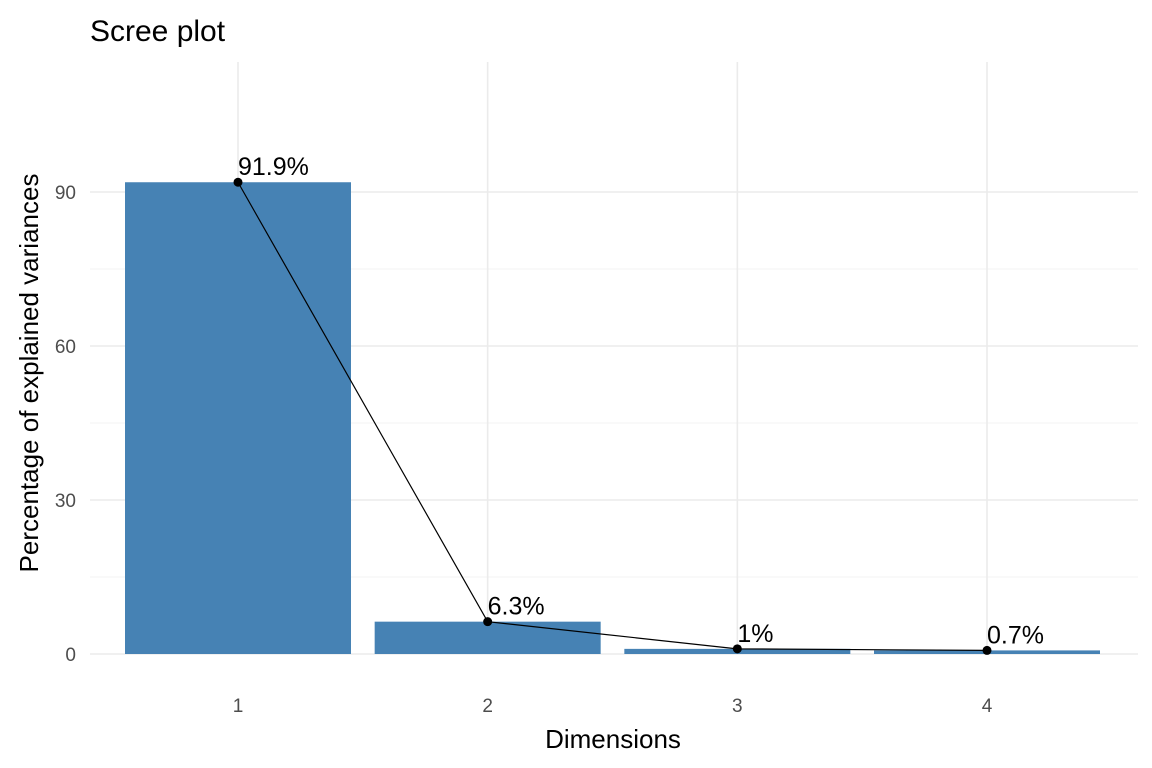  What do you see at coordinates (29, 373) in the screenshot?
I see `y-axis-title: Percentage of explained variances` at bounding box center [29, 373].